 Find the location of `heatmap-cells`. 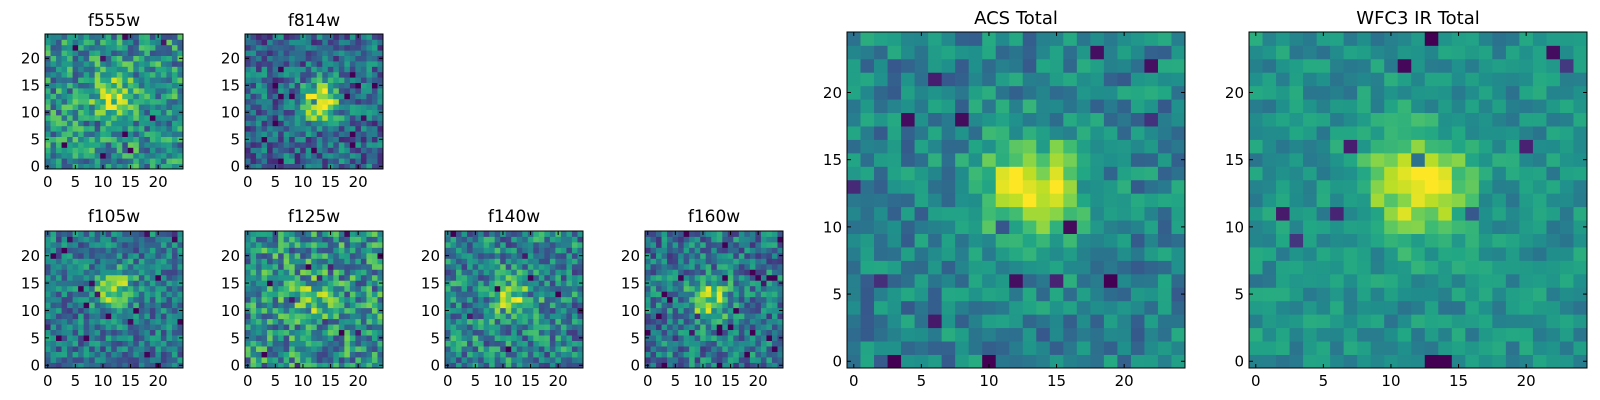

heatmap-cells is located at coordinates (314, 102).